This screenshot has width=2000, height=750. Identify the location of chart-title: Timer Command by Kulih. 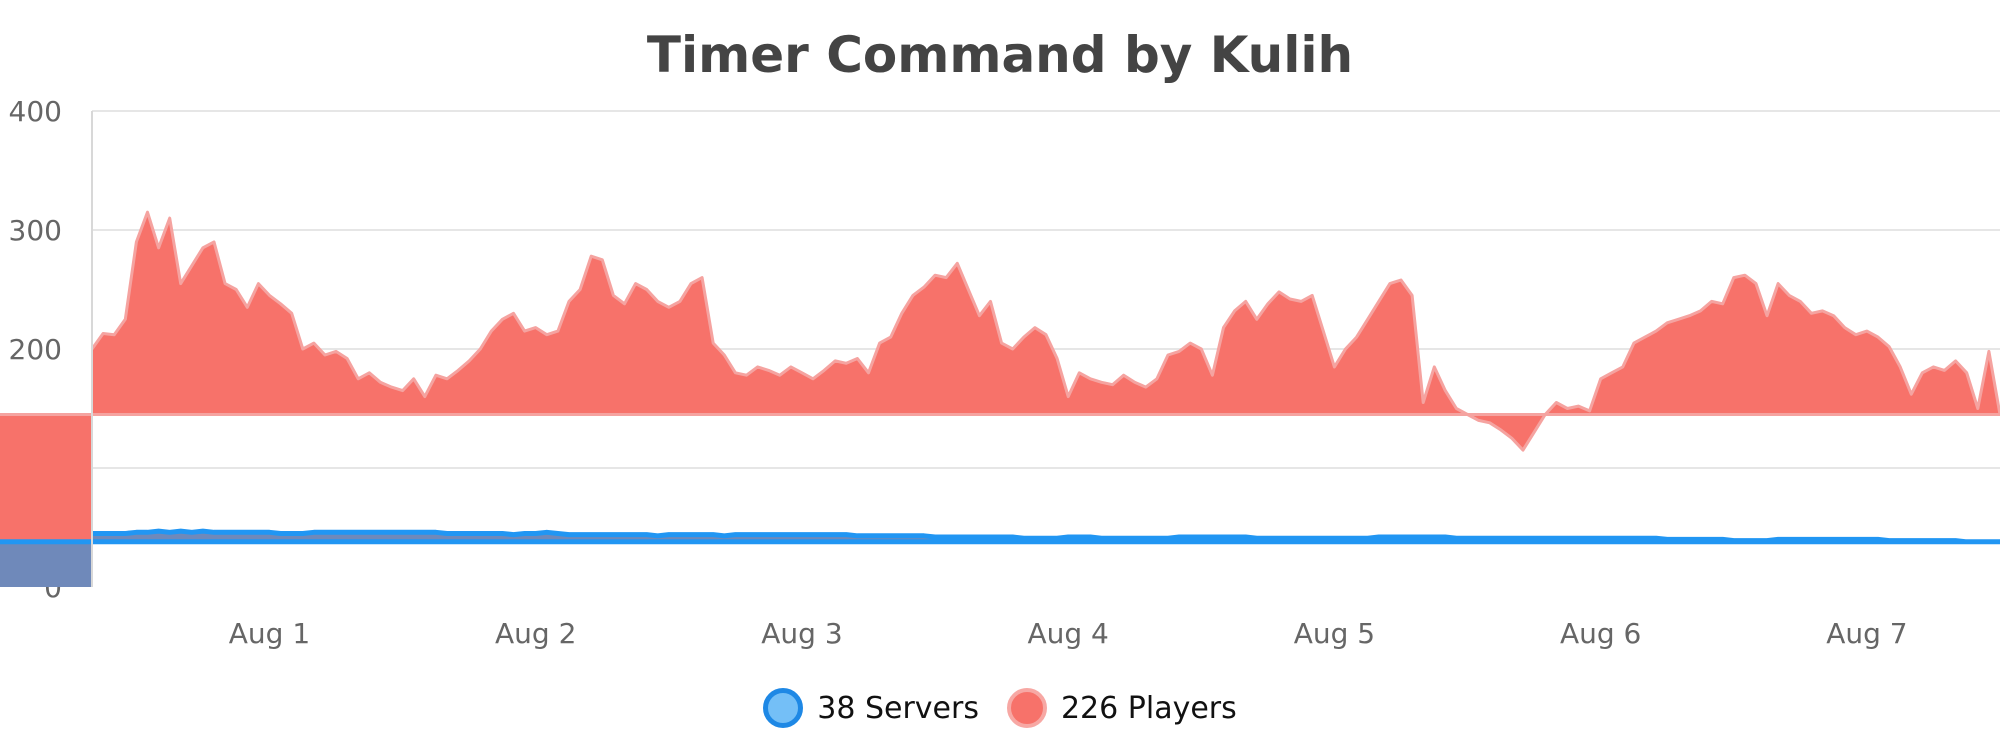
(1000, 55).